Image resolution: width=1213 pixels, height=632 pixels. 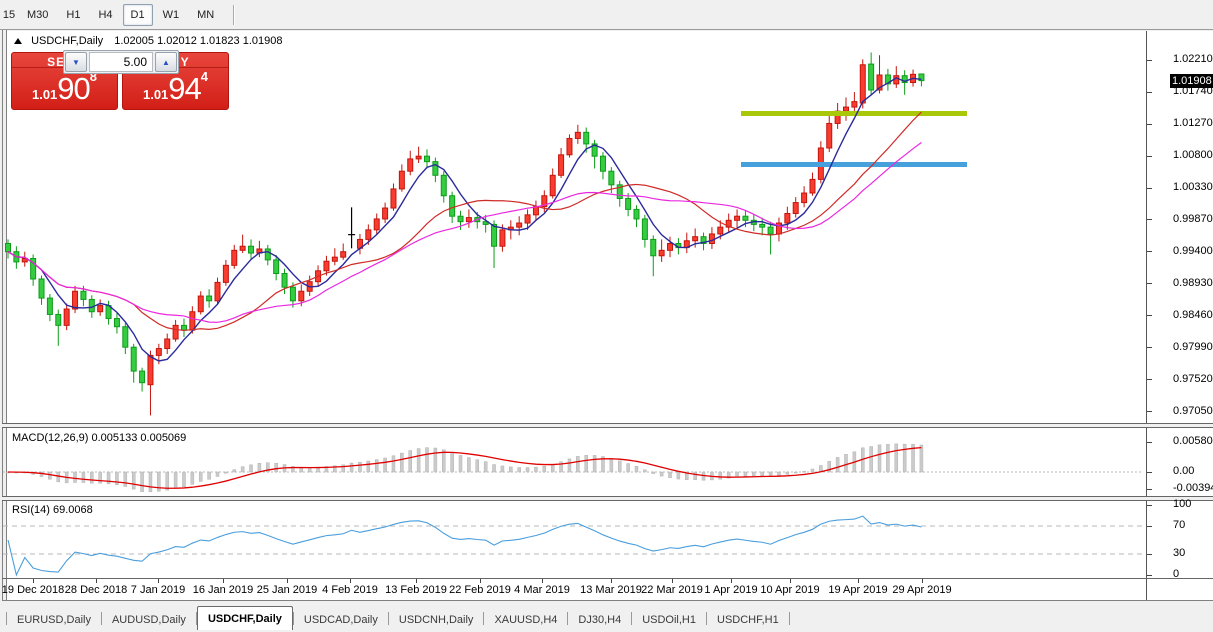 I want to click on date-label: 4 Mar 2019, so click(x=542, y=590).